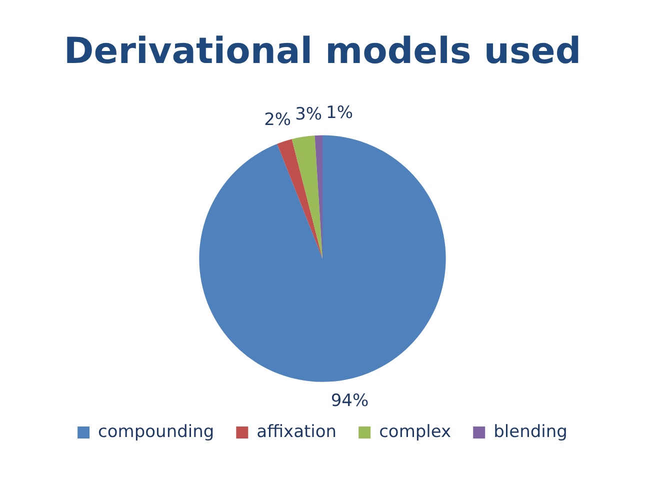 The width and height of the screenshot is (645, 493). What do you see at coordinates (308, 114) in the screenshot?
I see `data-label: 3%` at bounding box center [308, 114].